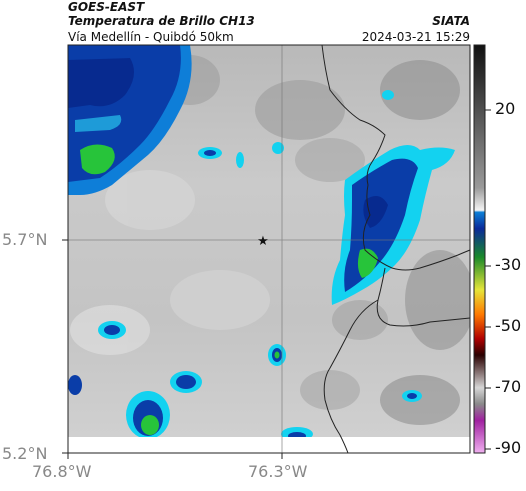 This screenshot has height=491, width=526. Describe the element at coordinates (161, 21) in the screenshot. I see `product-title: Temperatura de Brillo CH13` at that location.